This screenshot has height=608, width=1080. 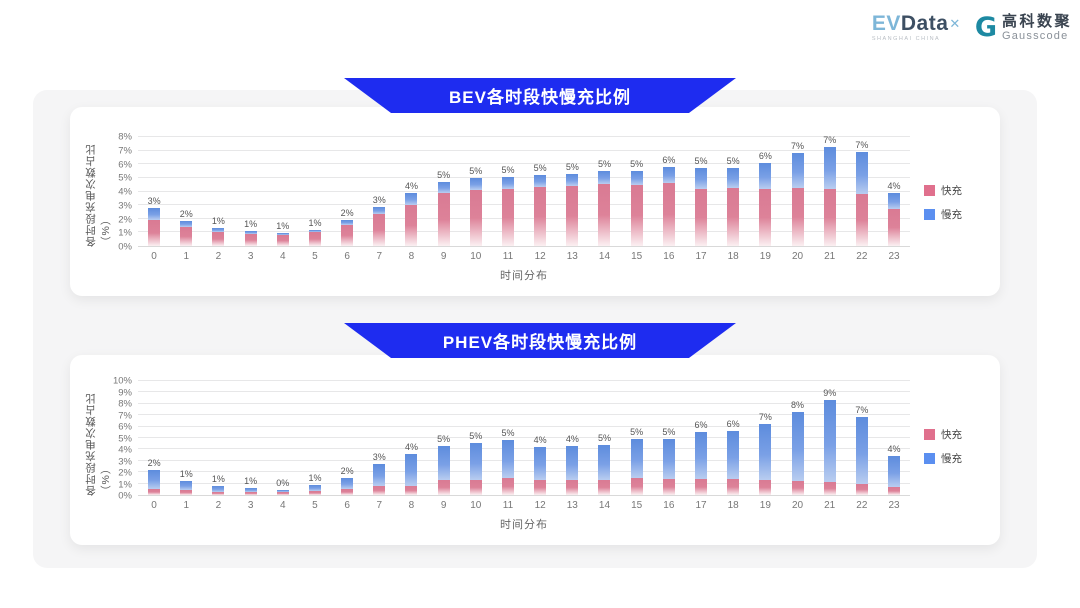 I want to click on x-tick-label: 1, so click(x=186, y=256).